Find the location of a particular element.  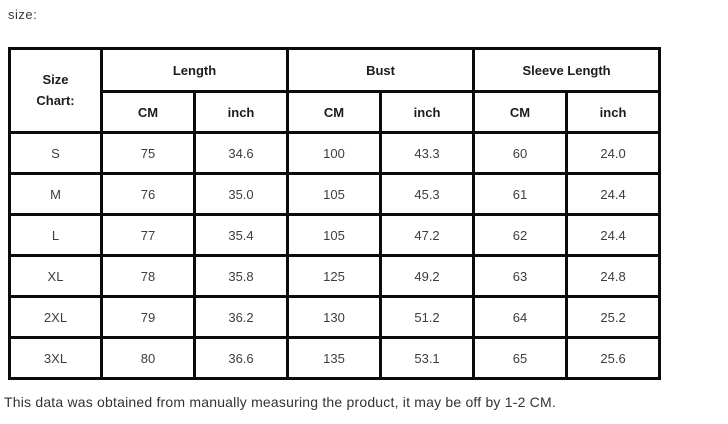

value-cell: 125 is located at coordinates (334, 276).